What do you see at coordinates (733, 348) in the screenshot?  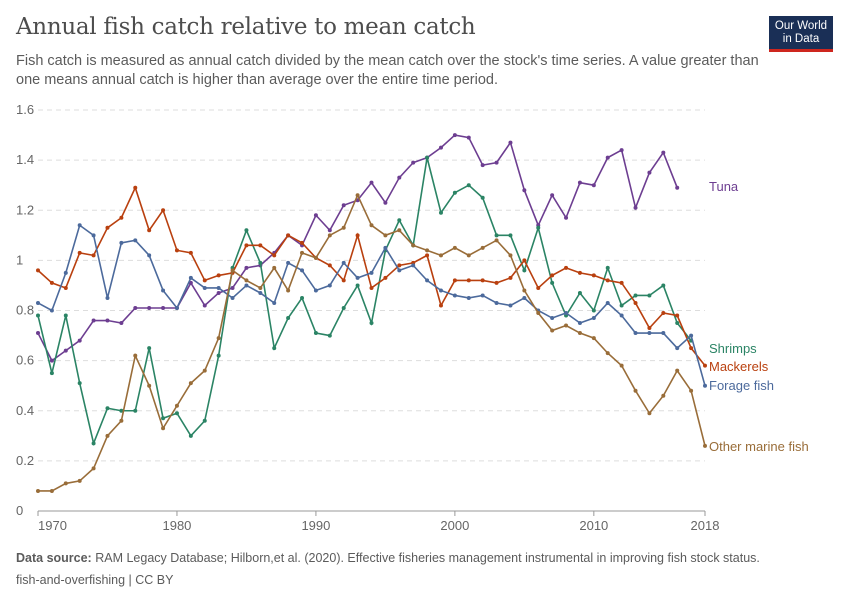 I see `series-label: Shrimps` at bounding box center [733, 348].